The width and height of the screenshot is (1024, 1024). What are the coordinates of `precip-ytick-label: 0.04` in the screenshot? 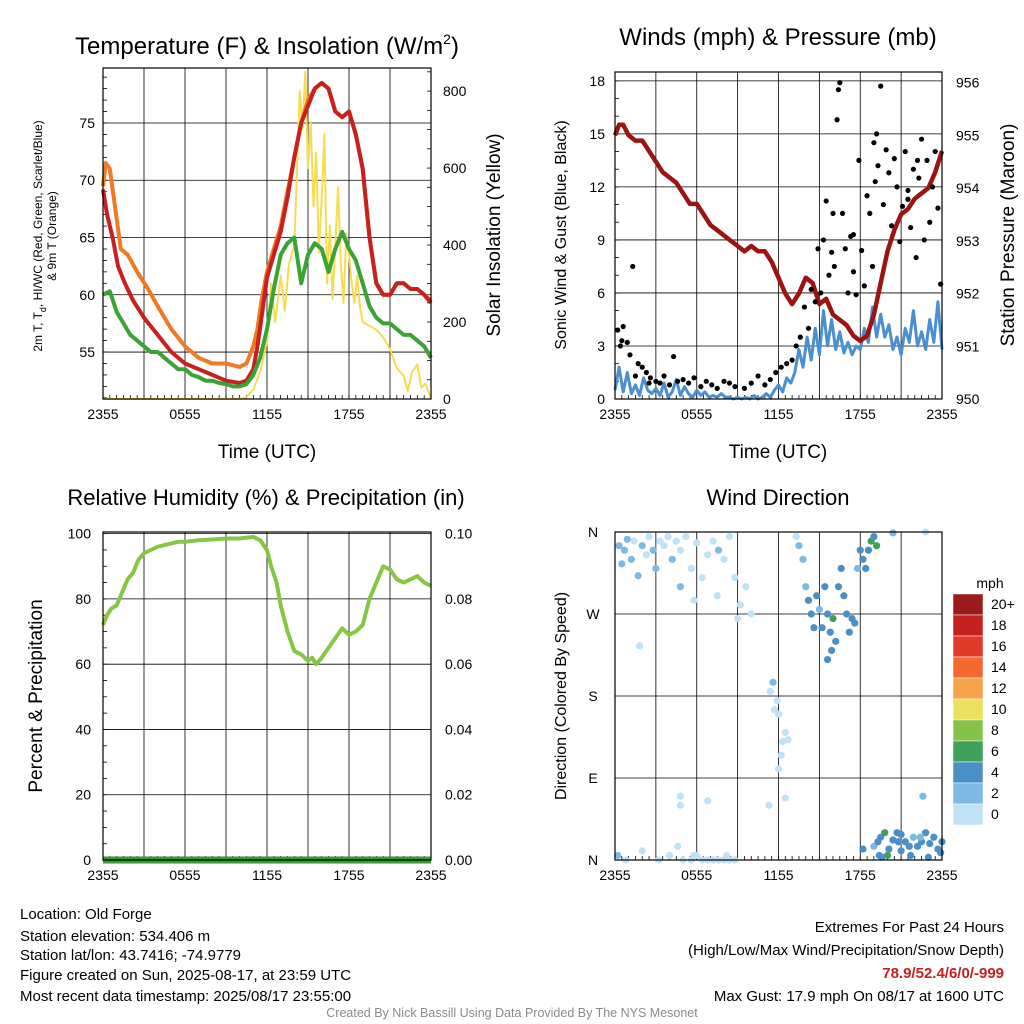 It's located at (458, 729).